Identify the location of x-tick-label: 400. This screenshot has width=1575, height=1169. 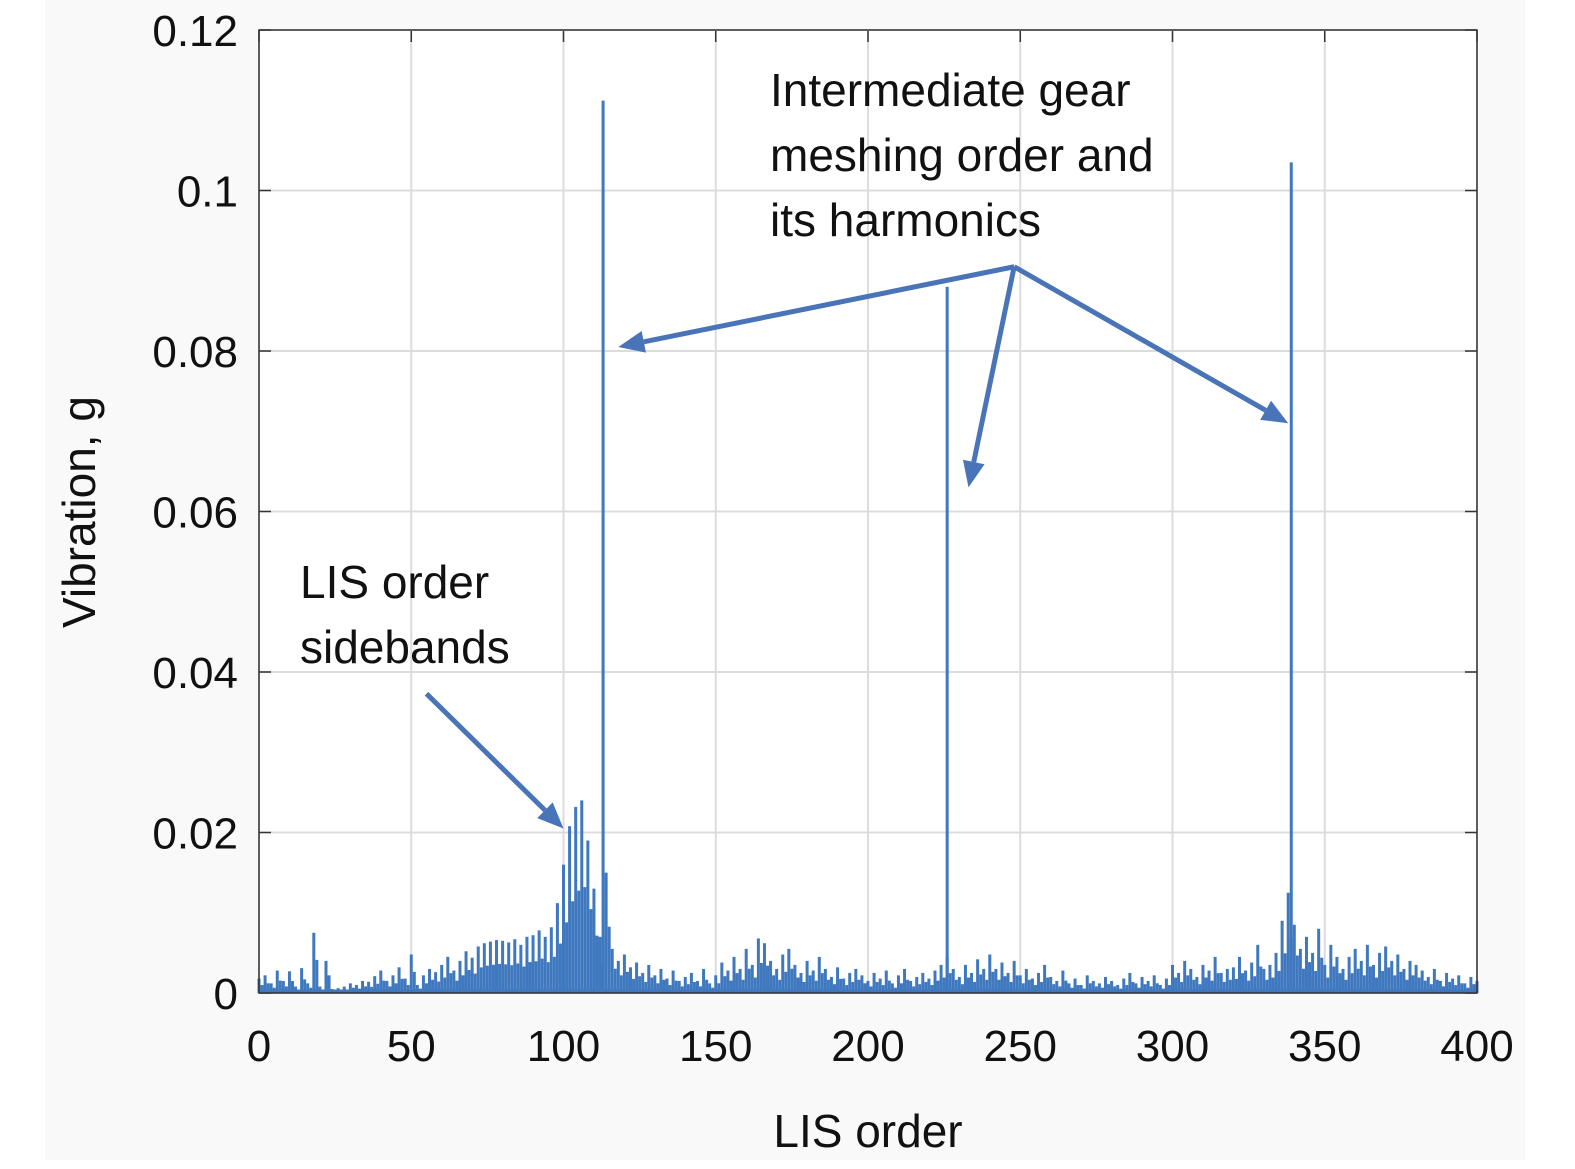
(1476, 1046).